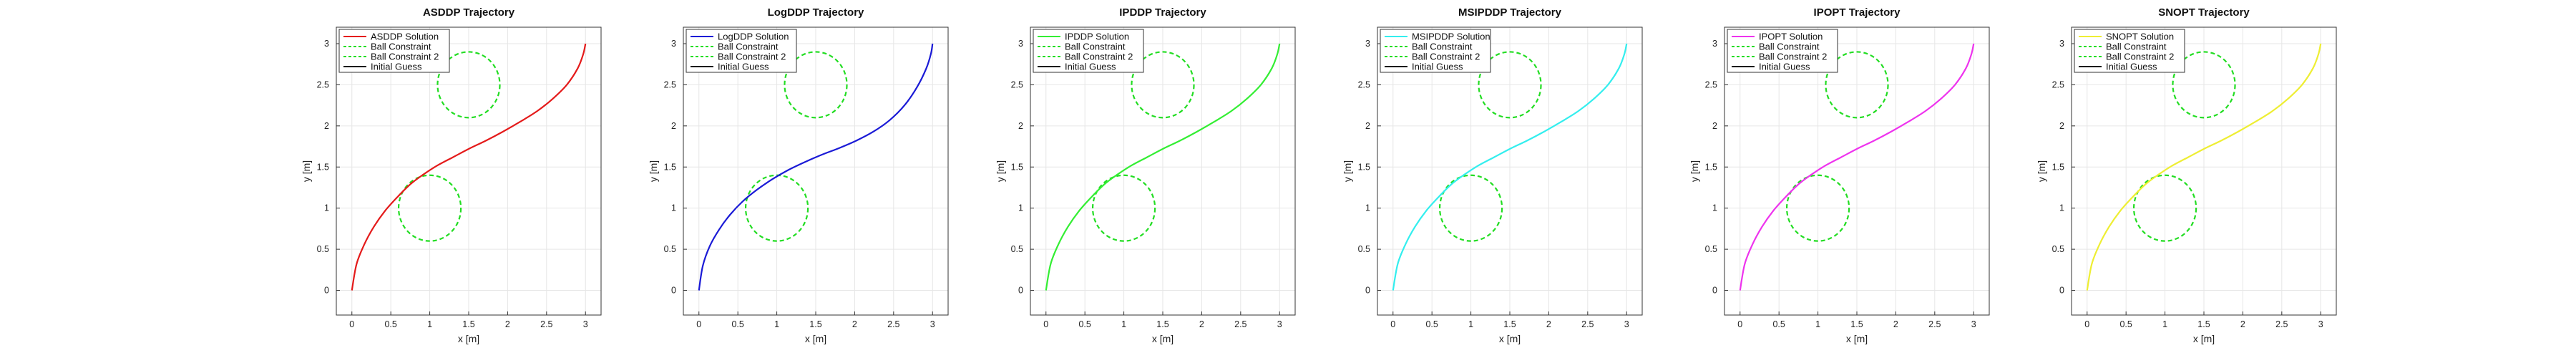 This screenshot has height=358, width=2576. What do you see at coordinates (893, 324) in the screenshot?
I see `x-tick-label: 2.5` at bounding box center [893, 324].